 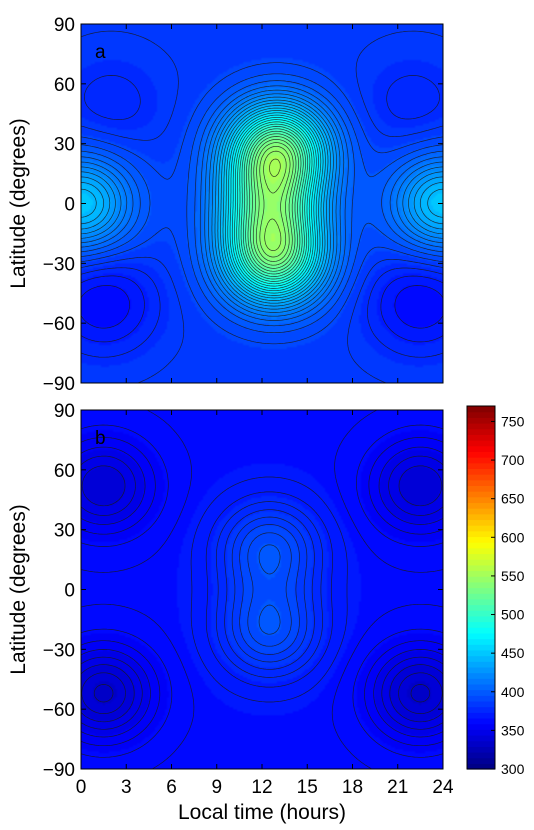 What do you see at coordinates (216, 787) in the screenshot?
I see `x-tick-label: 9` at bounding box center [216, 787].